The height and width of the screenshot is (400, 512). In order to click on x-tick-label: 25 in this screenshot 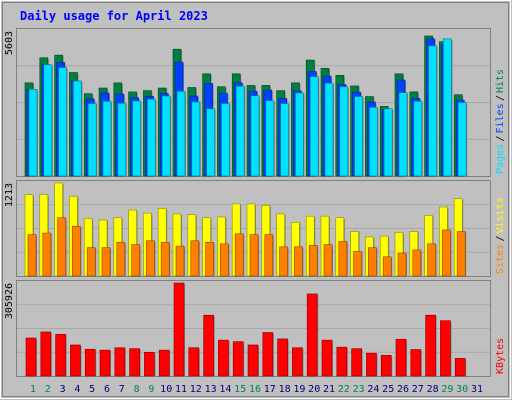, I will do `click(388, 389)`.